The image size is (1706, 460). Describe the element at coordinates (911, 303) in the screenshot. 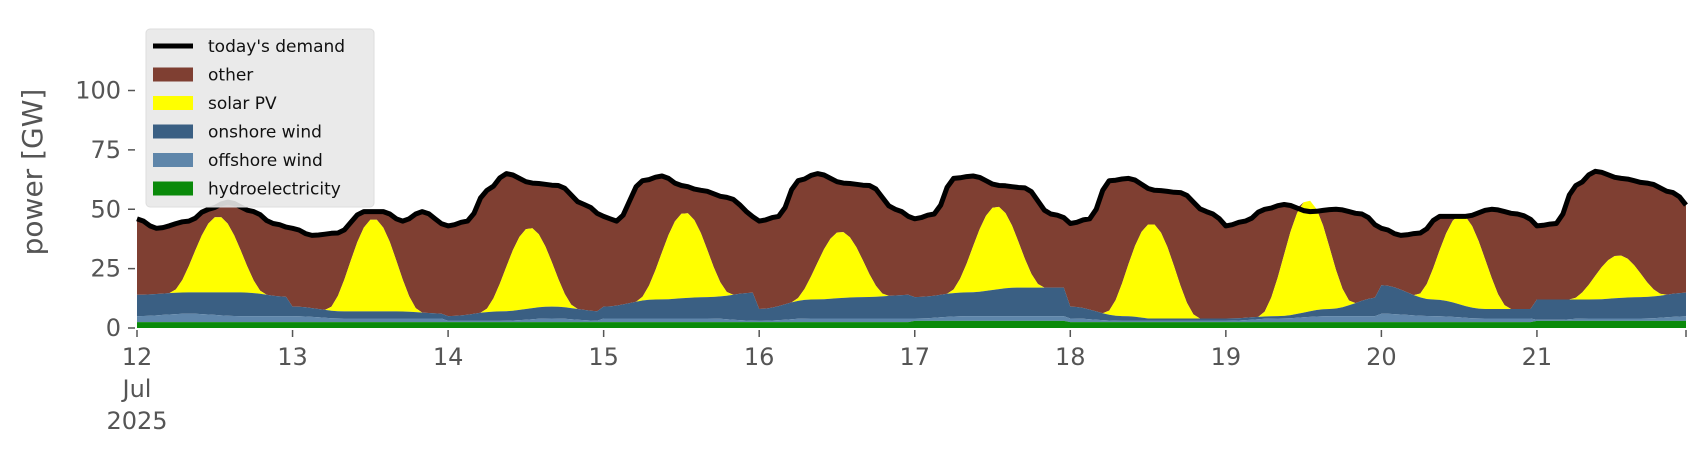

I see `area-onshore-wind` at that location.